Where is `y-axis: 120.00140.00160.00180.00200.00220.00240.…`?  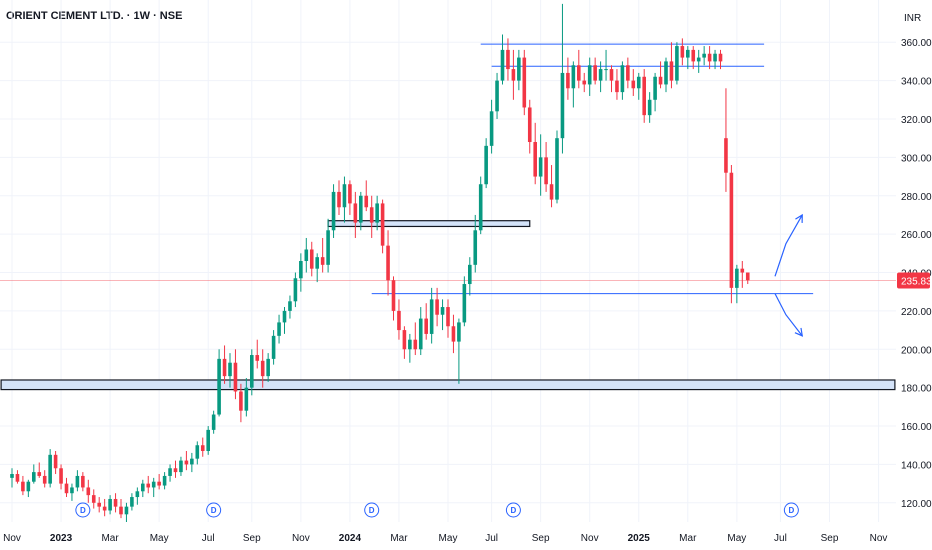
y-axis: 120.00140.00160.00180.00200.00220.00240.… is located at coordinates (914, 274).